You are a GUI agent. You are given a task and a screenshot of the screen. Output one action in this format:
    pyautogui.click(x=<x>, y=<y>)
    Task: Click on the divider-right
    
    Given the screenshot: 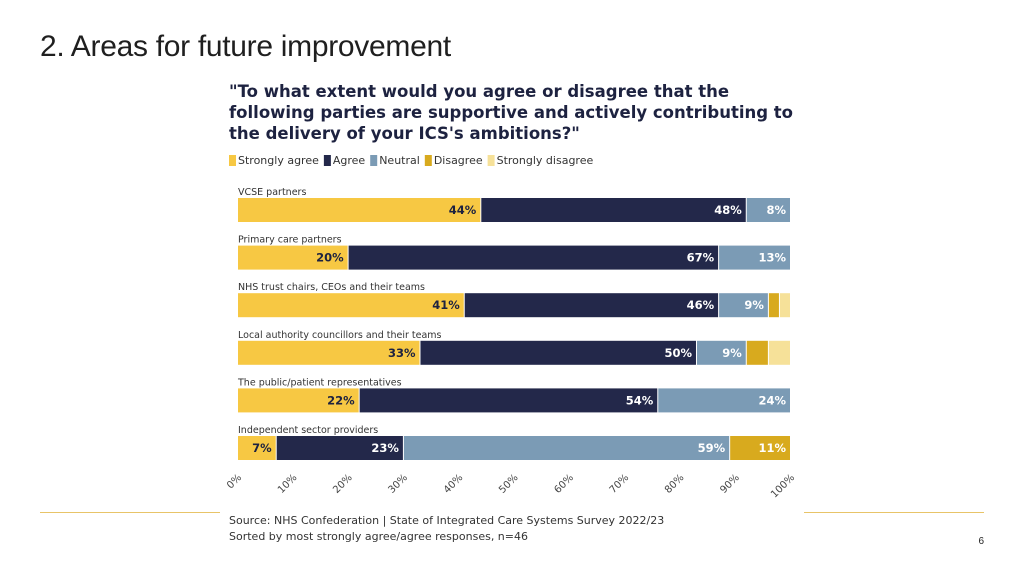 What is the action you would take?
    pyautogui.click(x=894, y=512)
    